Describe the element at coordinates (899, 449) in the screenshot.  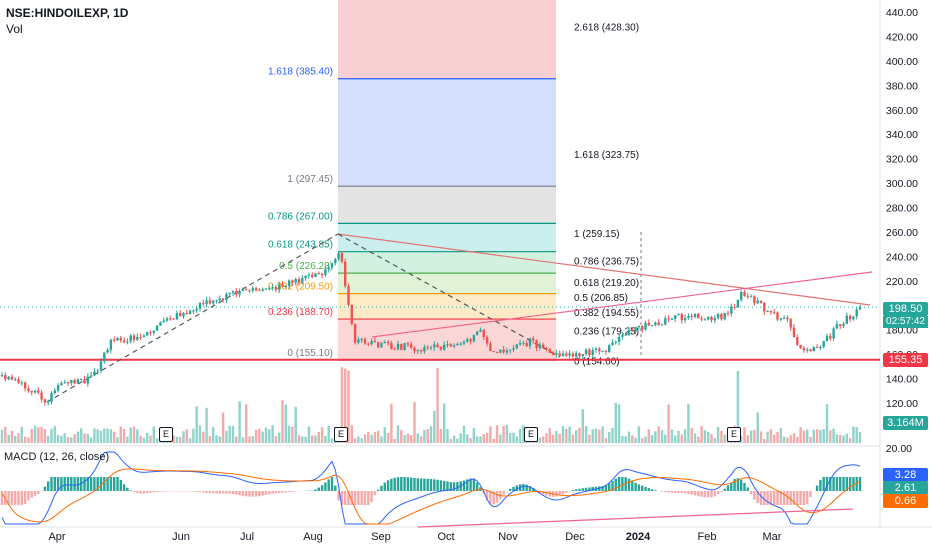
I see `macd-axis-label: 20.00` at that location.